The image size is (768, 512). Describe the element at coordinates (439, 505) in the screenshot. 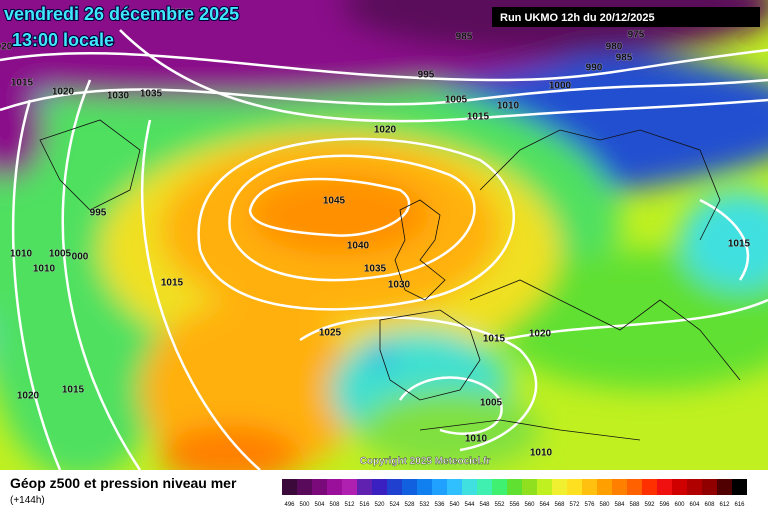

I see `scale-label: 536` at that location.